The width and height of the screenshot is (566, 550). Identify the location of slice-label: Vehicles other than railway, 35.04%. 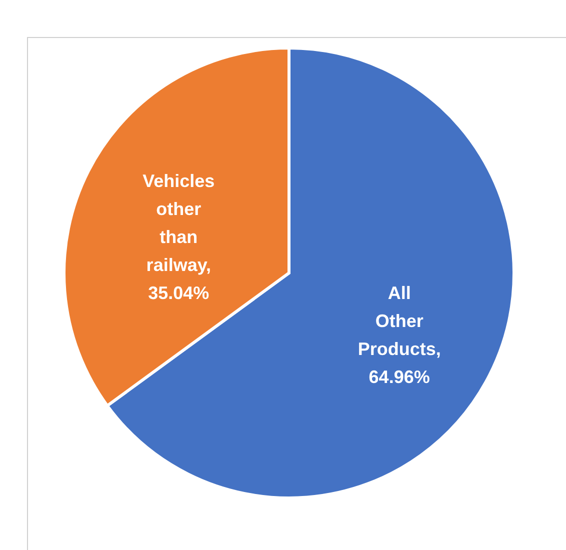
(178, 236).